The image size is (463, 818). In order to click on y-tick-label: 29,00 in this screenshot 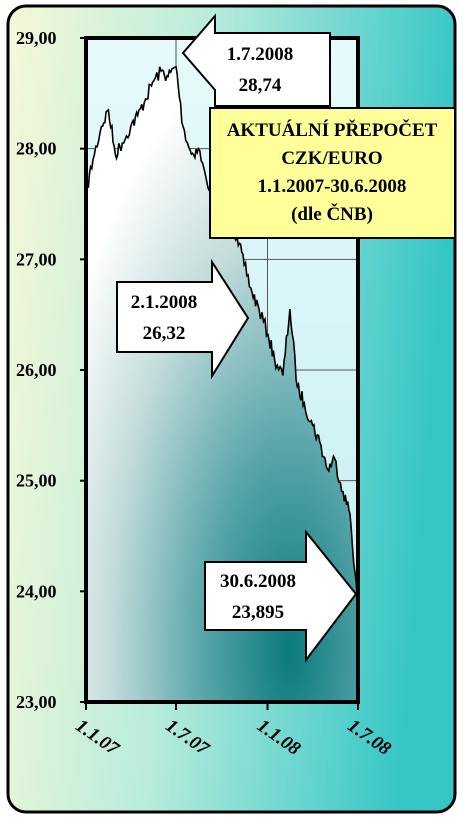, I will do `click(36, 38)`.